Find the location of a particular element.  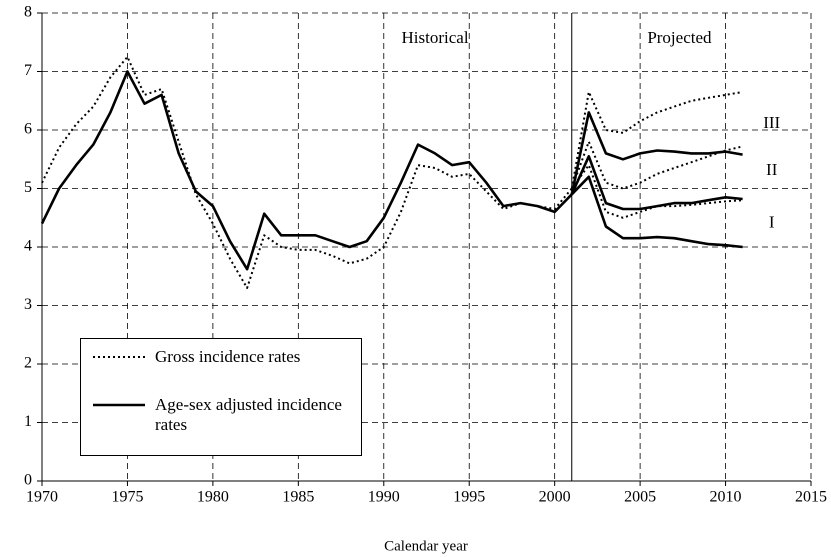

x-tick-label: 2000 is located at coordinates (555, 497).